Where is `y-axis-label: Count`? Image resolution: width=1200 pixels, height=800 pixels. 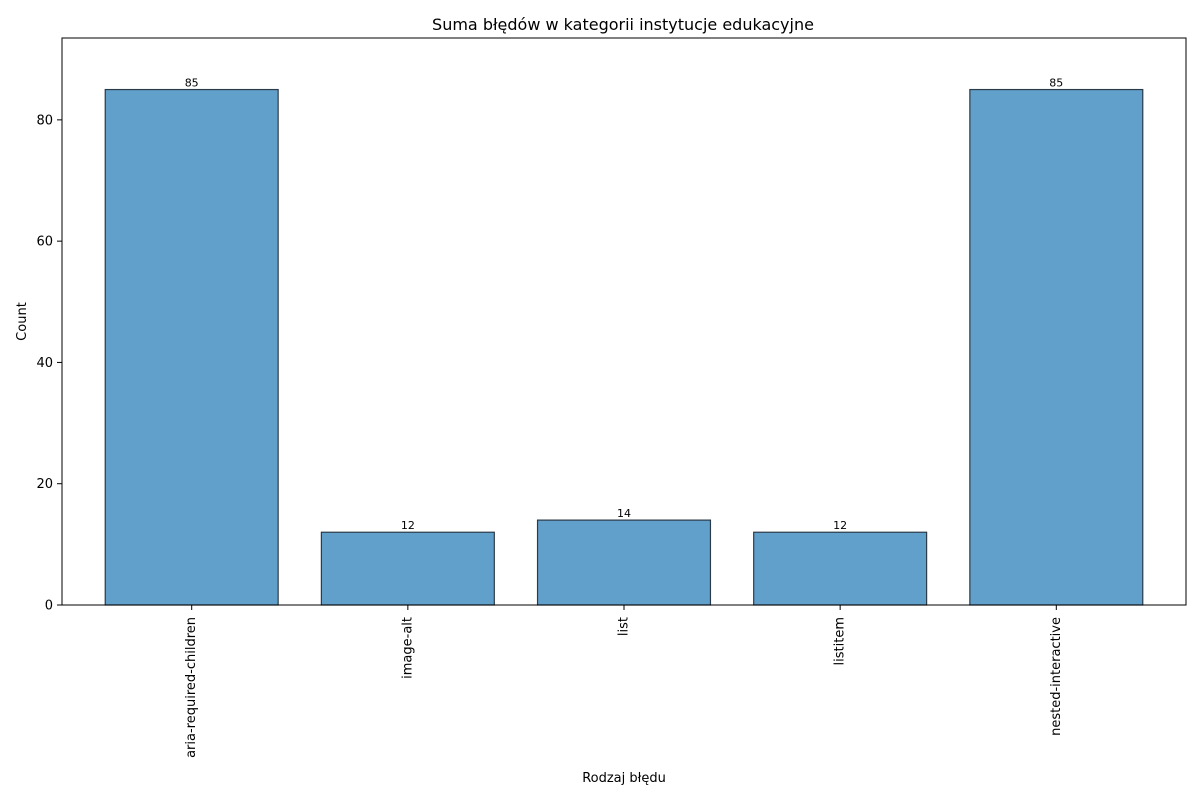
y-axis-label: Count is located at coordinates (22, 321).